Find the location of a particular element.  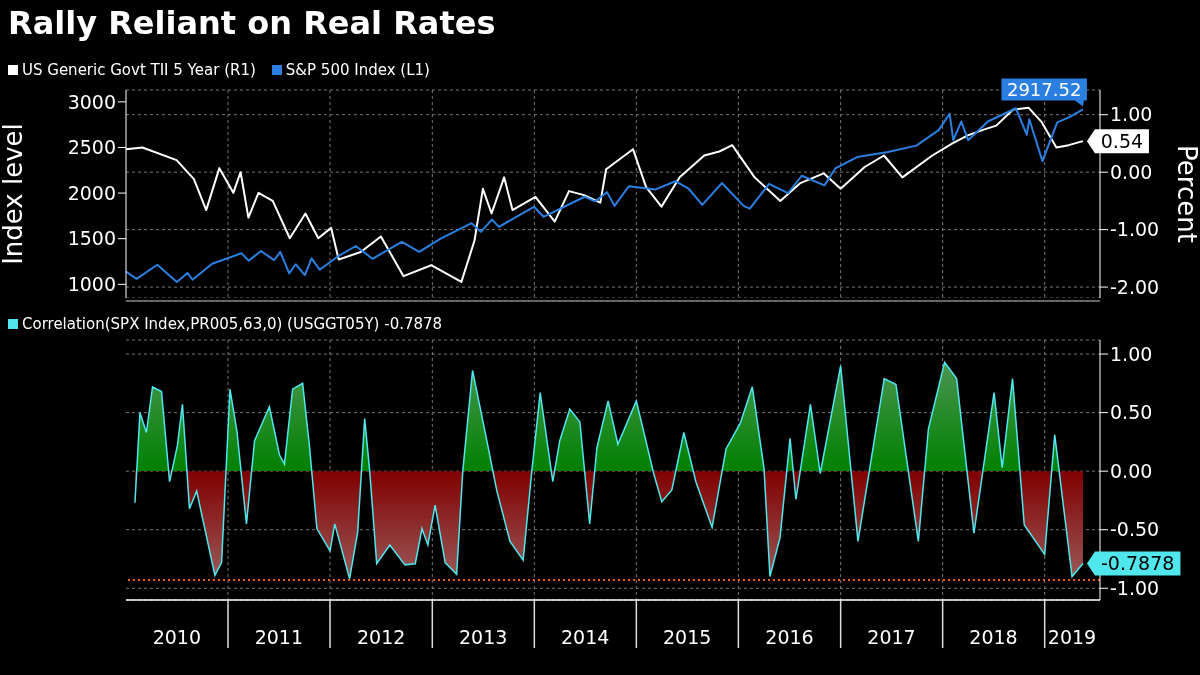

y-tick-label: 0.50 is located at coordinates (1131, 412).